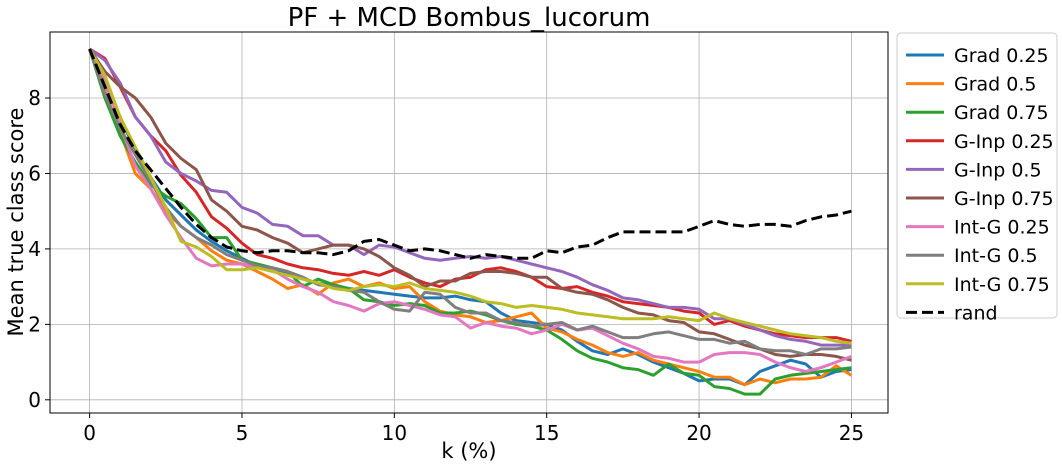  What do you see at coordinates (976, 313) in the screenshot?
I see `legend-label: rand` at bounding box center [976, 313].